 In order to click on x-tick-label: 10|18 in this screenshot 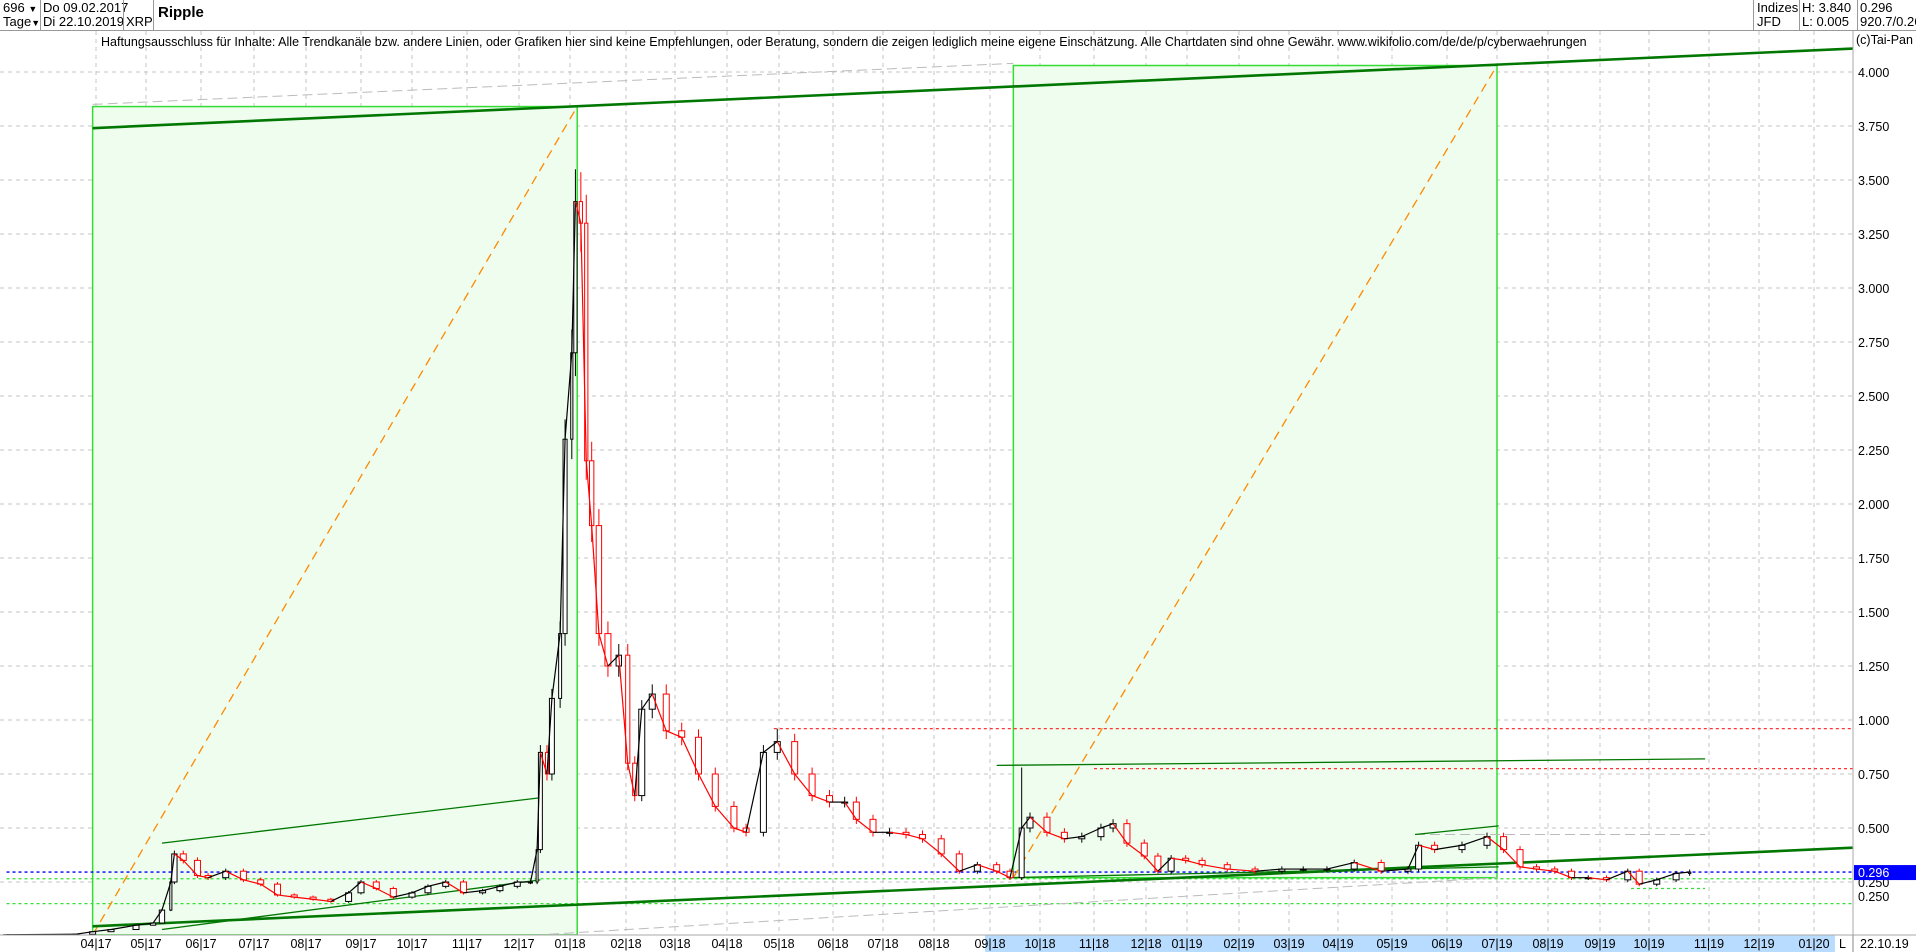, I will do `click(1039, 944)`.